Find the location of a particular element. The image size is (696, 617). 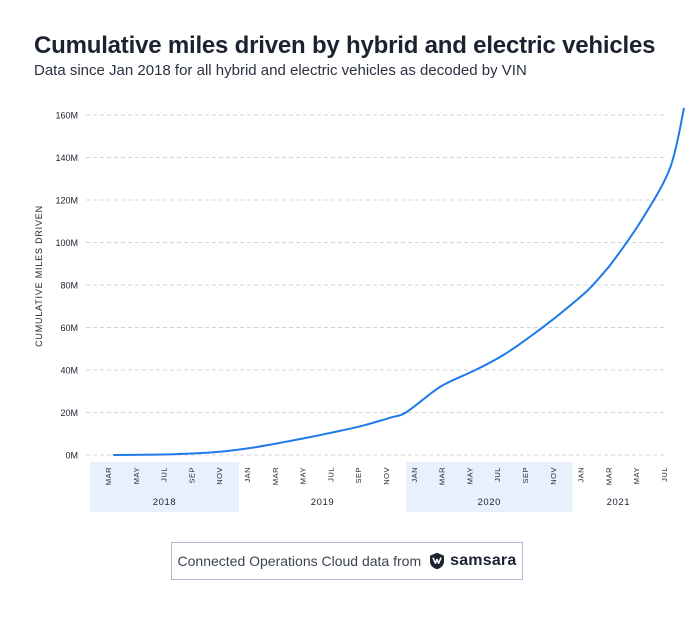

year-label: 2021 is located at coordinates (619, 502).